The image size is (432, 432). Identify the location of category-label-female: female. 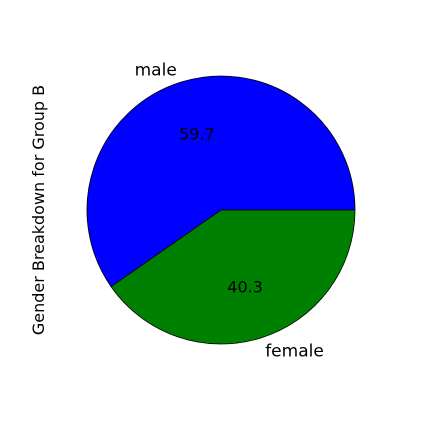
(294, 352).